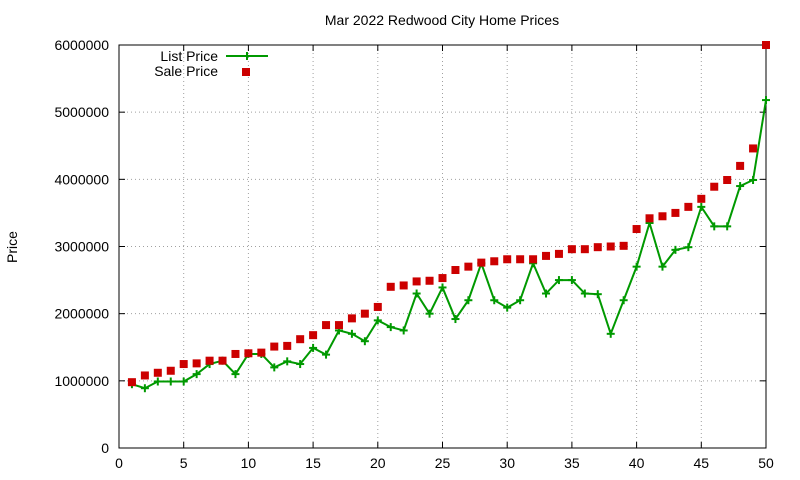 Image resolution: width=800 pixels, height=480 pixels. I want to click on legend-marker-list-price, so click(247, 56).